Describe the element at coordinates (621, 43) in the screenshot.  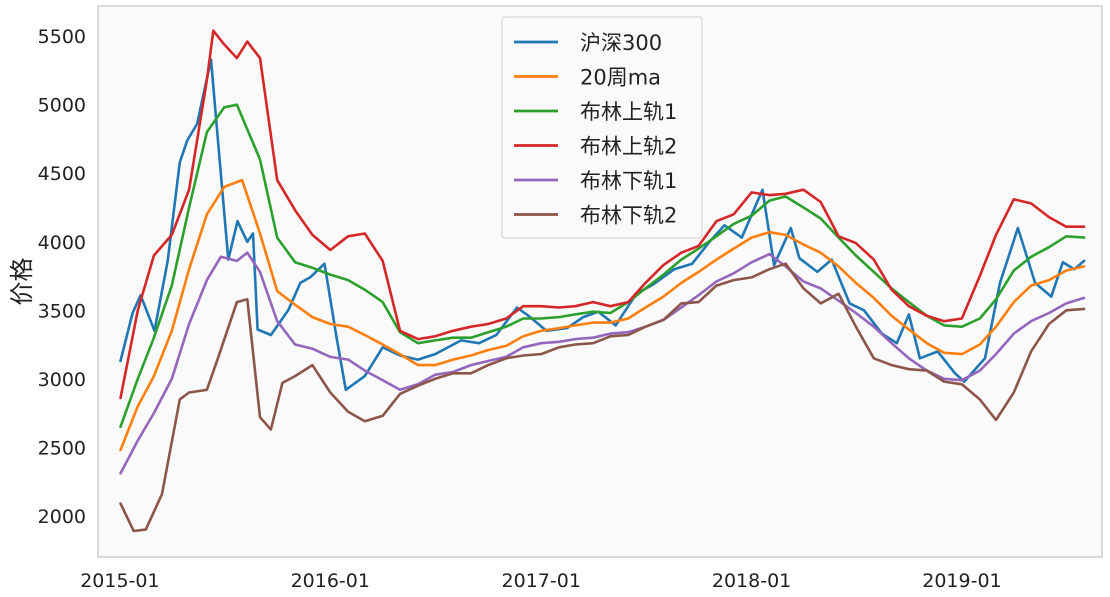
I see `legend-label: 沪深300` at that location.